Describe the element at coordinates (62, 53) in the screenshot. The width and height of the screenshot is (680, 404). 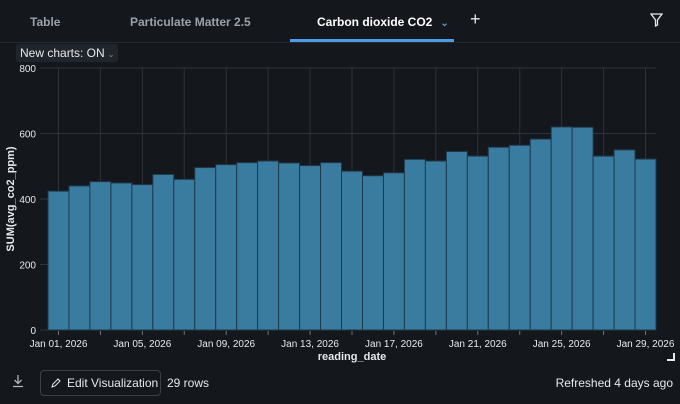
I see `new-charts-label: New charts: ON` at that location.